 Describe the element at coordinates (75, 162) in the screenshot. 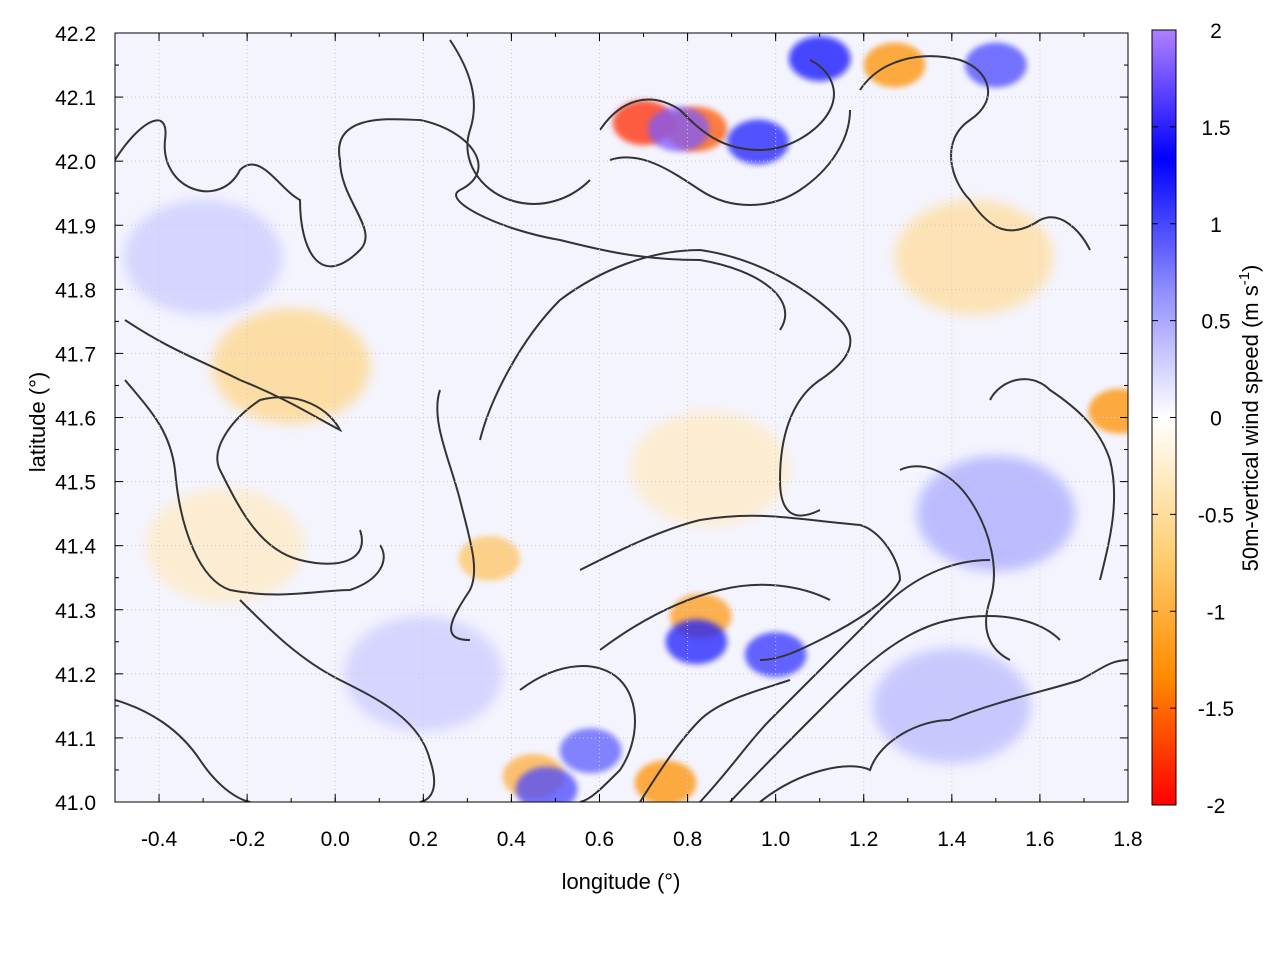

I see `y-tick-label: 42.0` at that location.